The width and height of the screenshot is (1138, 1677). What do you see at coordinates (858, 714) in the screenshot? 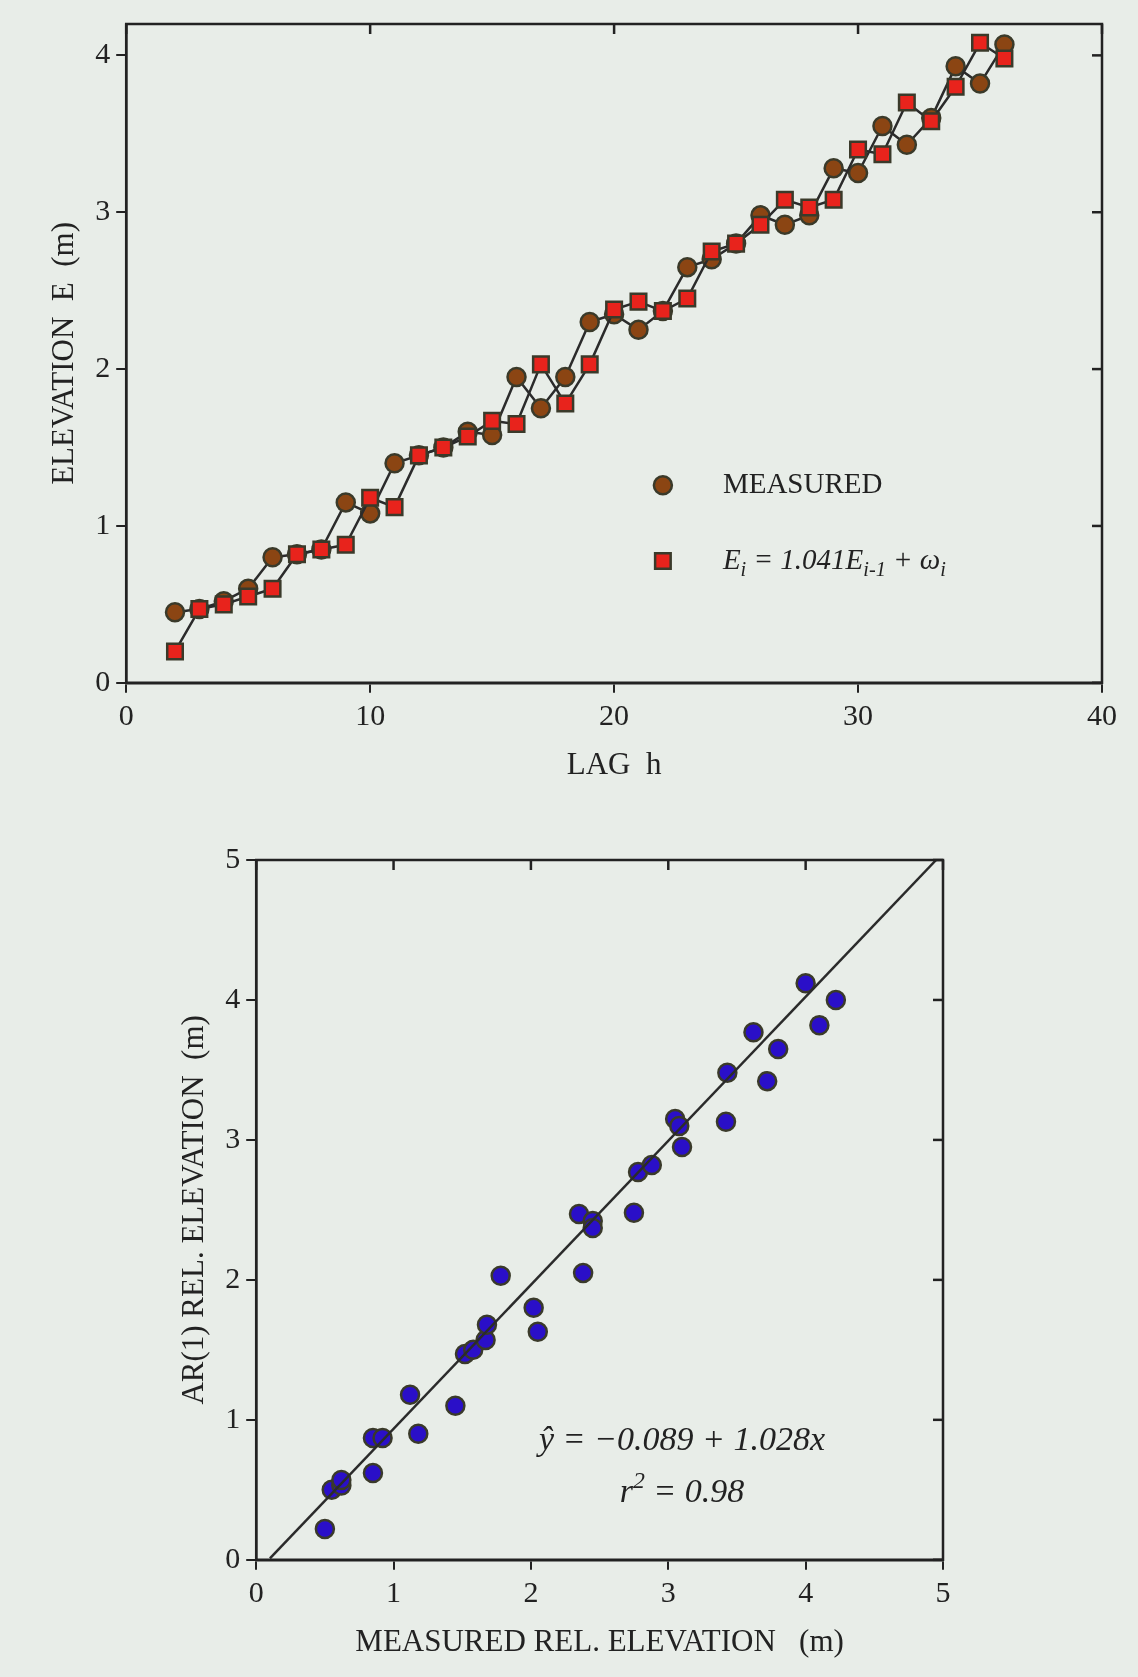
I see `x-tick-label: 30` at bounding box center [858, 714].